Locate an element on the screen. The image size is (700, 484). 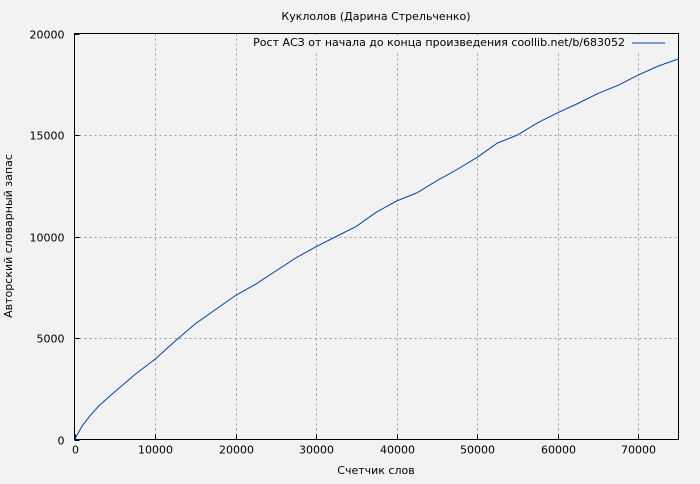
y-tick-label: 15000 is located at coordinates (47, 136).